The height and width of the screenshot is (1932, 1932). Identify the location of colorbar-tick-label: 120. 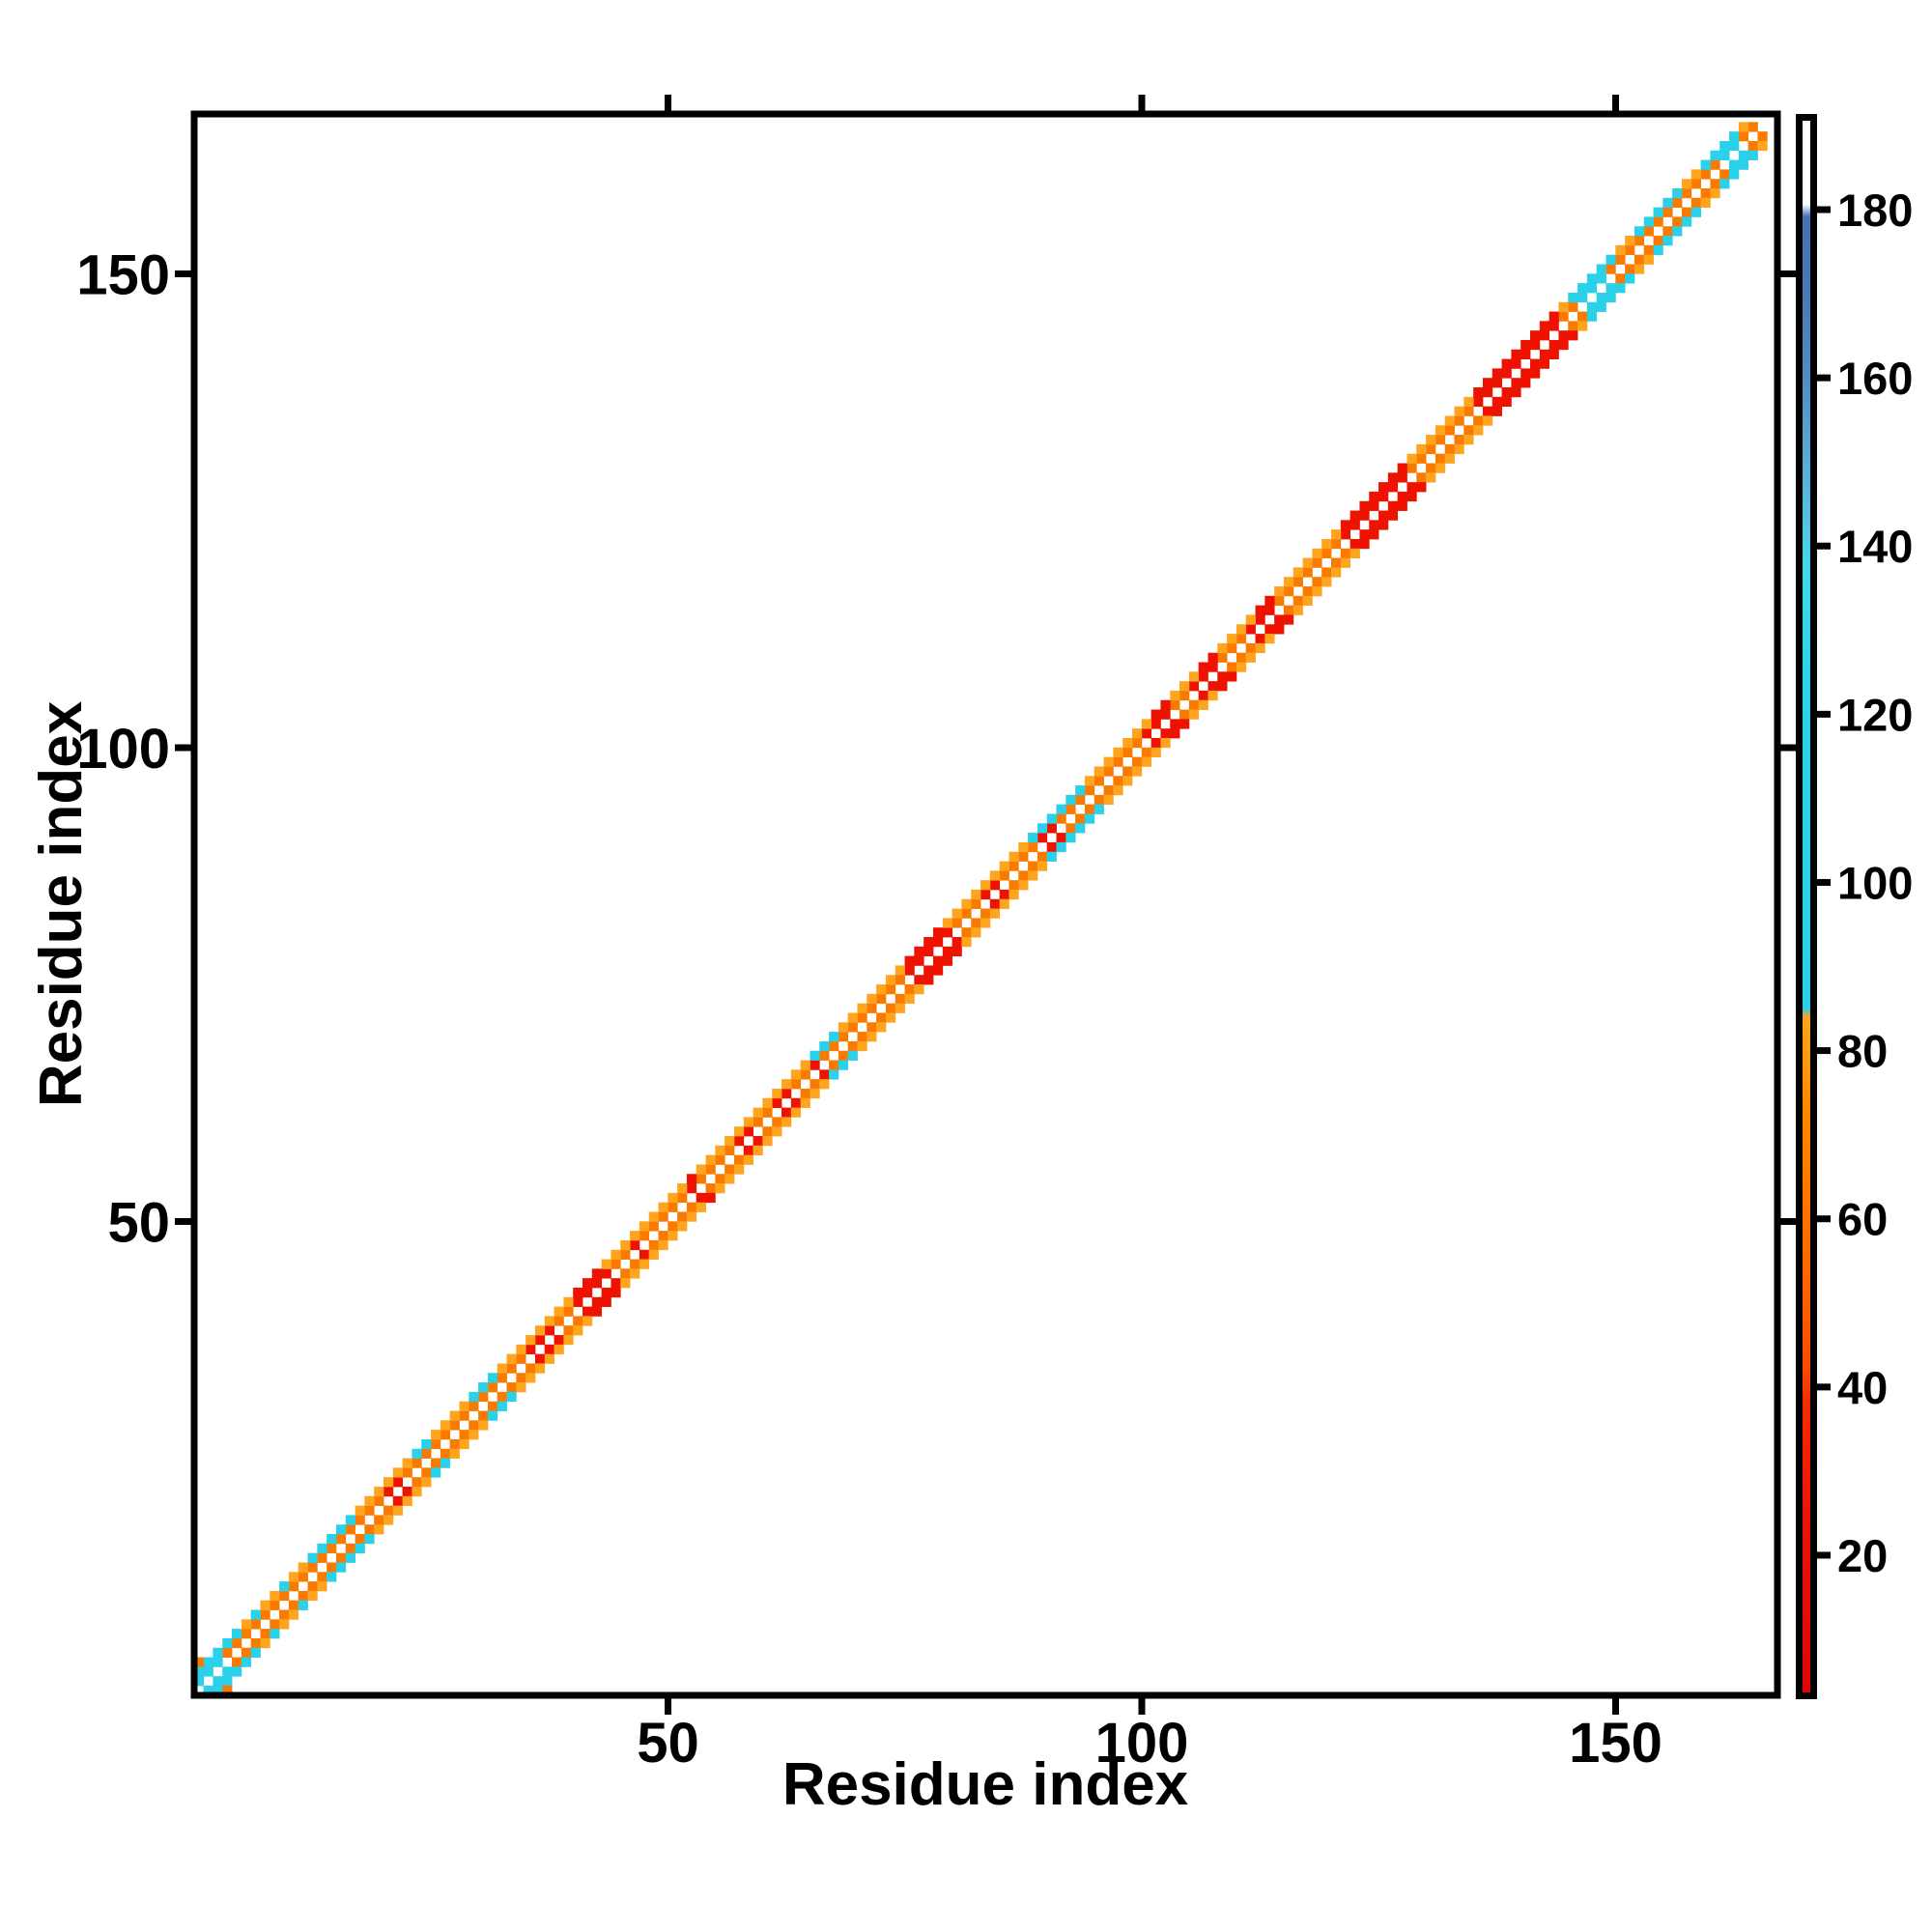
(1875, 714).